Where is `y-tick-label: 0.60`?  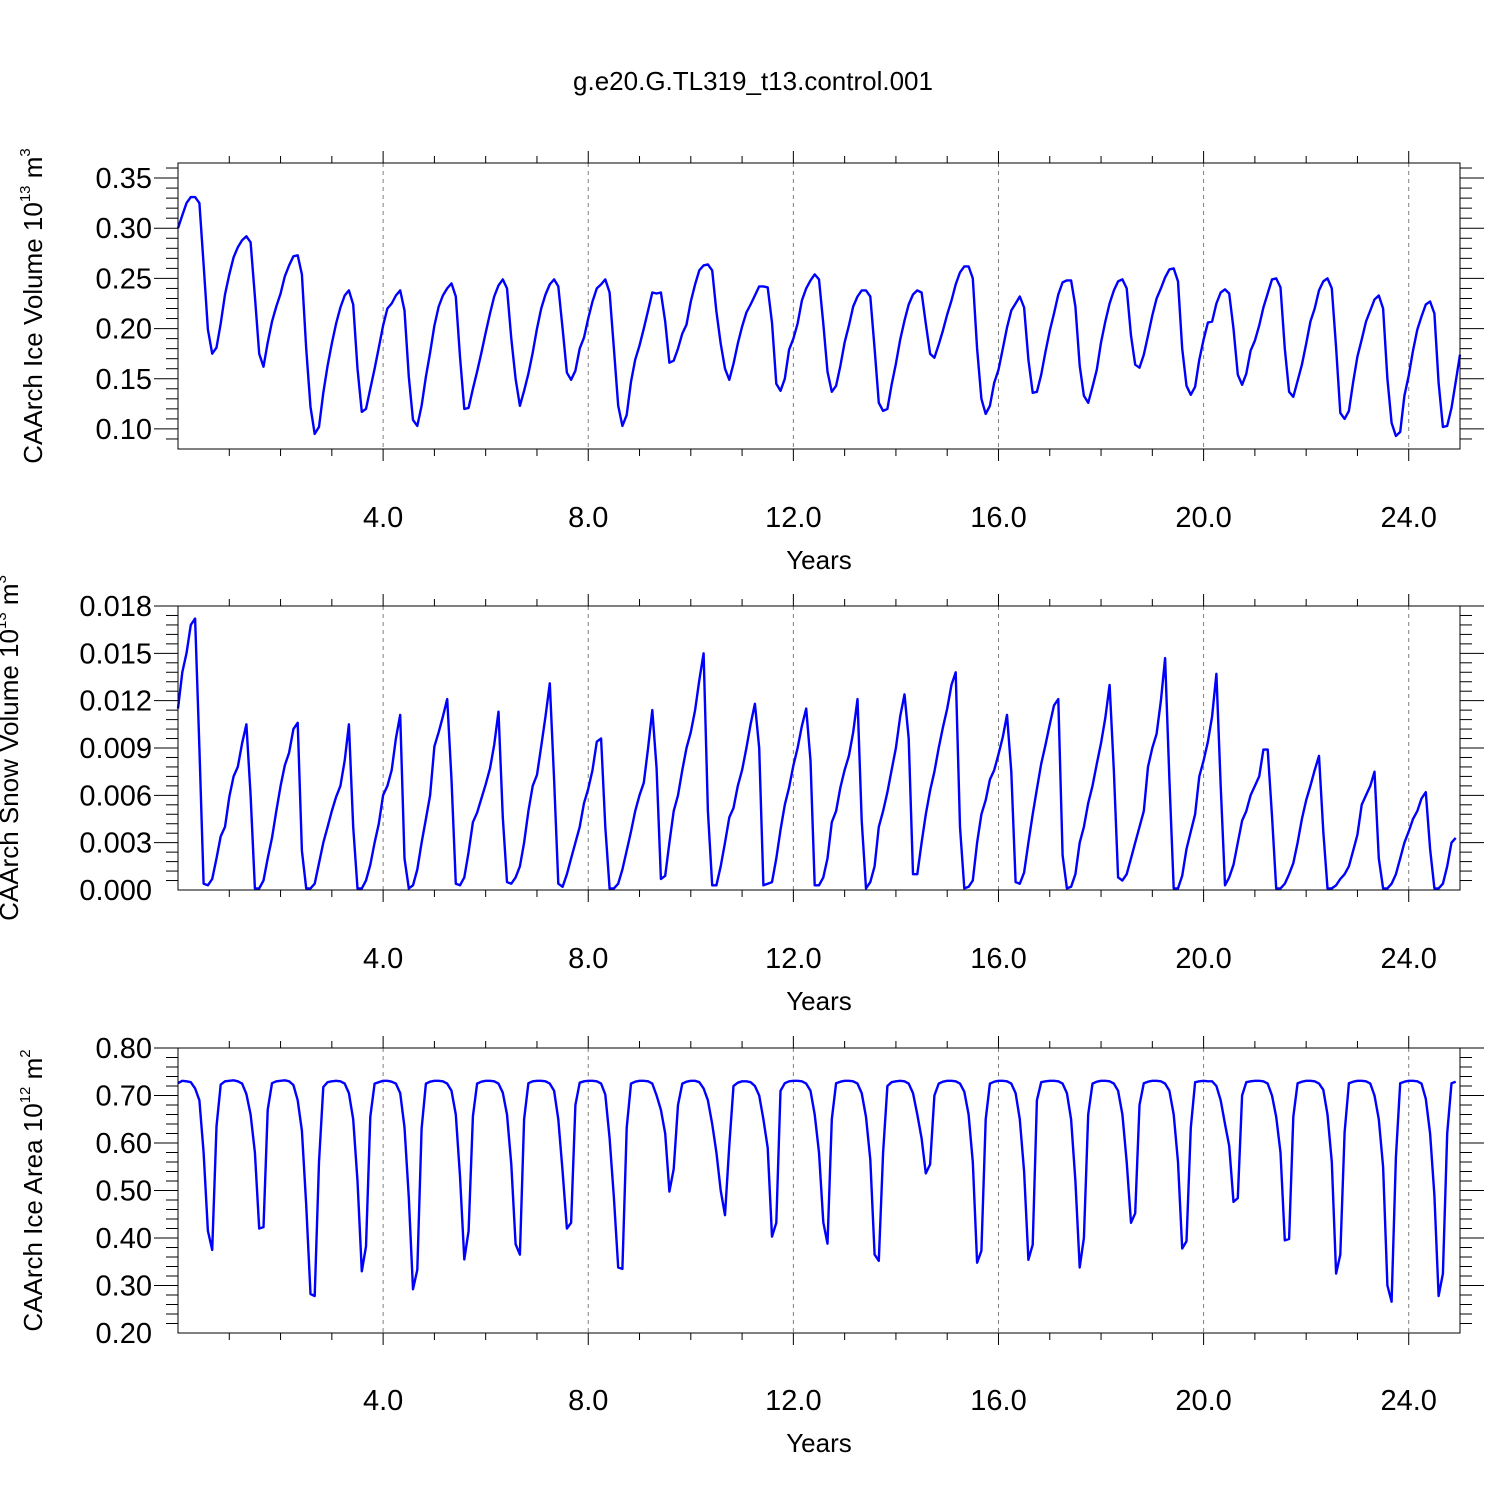
y-tick-label: 0.60 is located at coordinates (124, 1144).